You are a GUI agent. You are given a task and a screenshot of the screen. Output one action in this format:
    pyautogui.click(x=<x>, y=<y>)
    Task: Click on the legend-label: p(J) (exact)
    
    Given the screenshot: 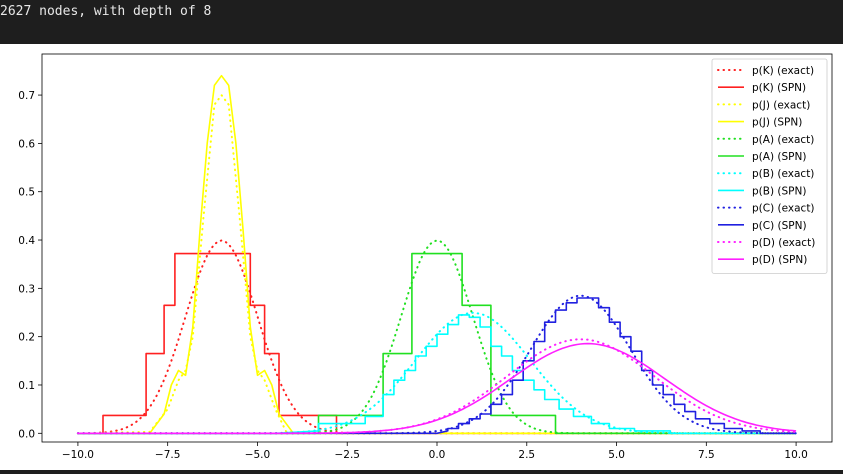 What is the action you would take?
    pyautogui.click(x=781, y=105)
    